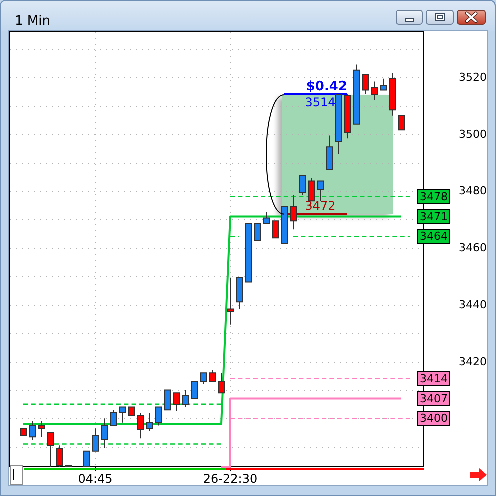 This screenshot has width=496, height=496. I want to click on x-tick-label: 04:45, so click(95, 479).